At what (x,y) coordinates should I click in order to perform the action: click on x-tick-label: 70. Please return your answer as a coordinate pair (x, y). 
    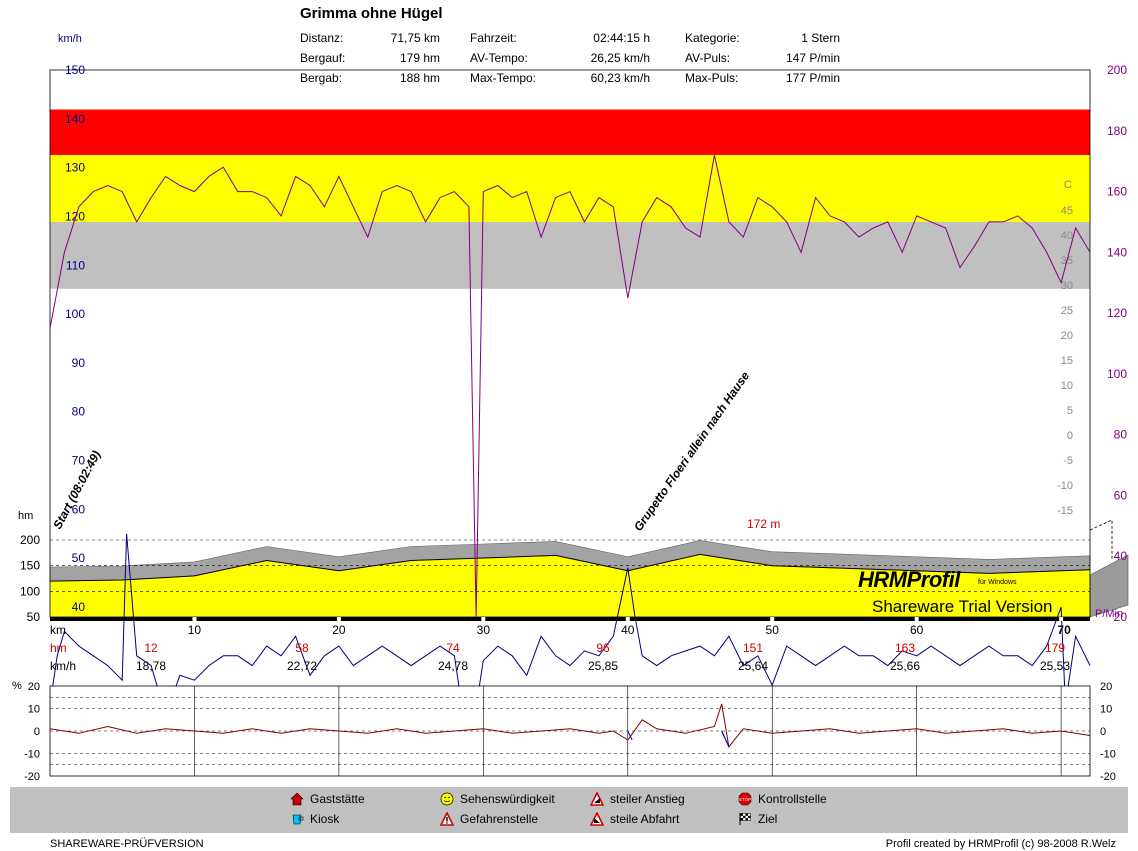
    Looking at the image, I should click on (1064, 630).